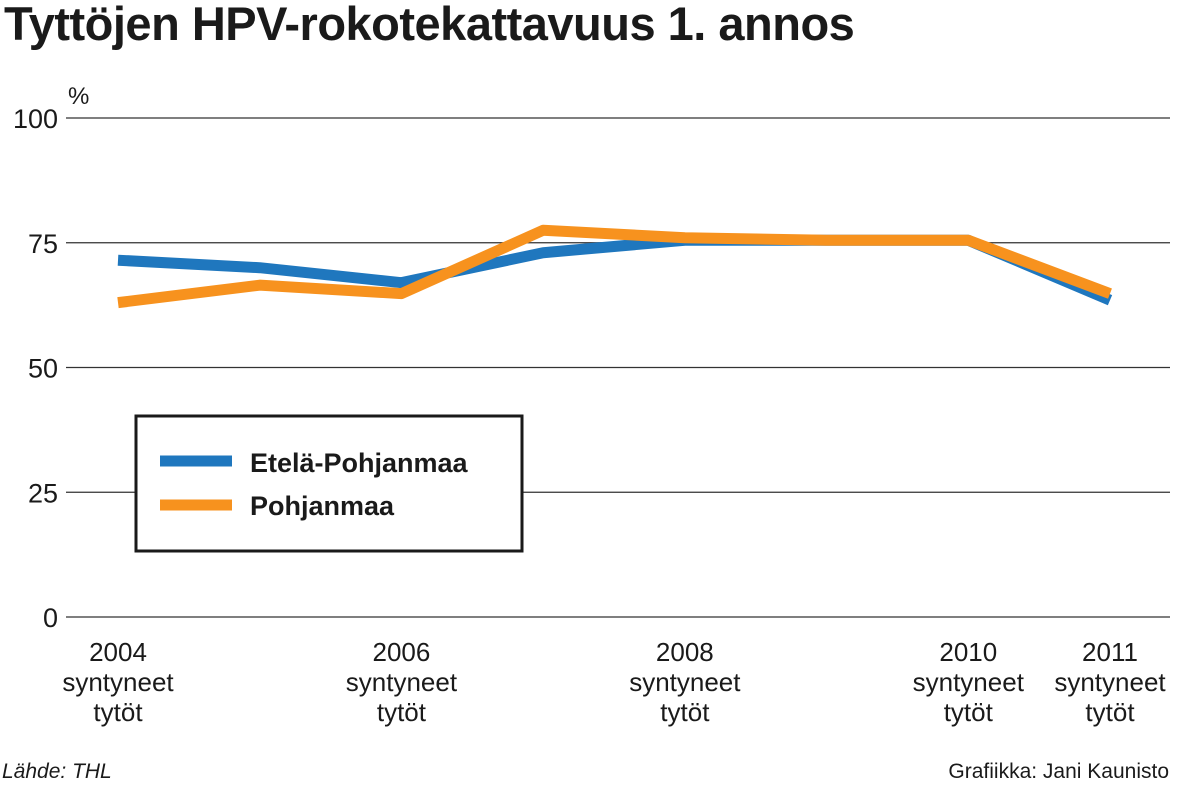 Image resolution: width=1181 pixels, height=787 pixels. I want to click on legend: Etelä-Pohjanmaa Pohjanmaa, so click(329, 483).